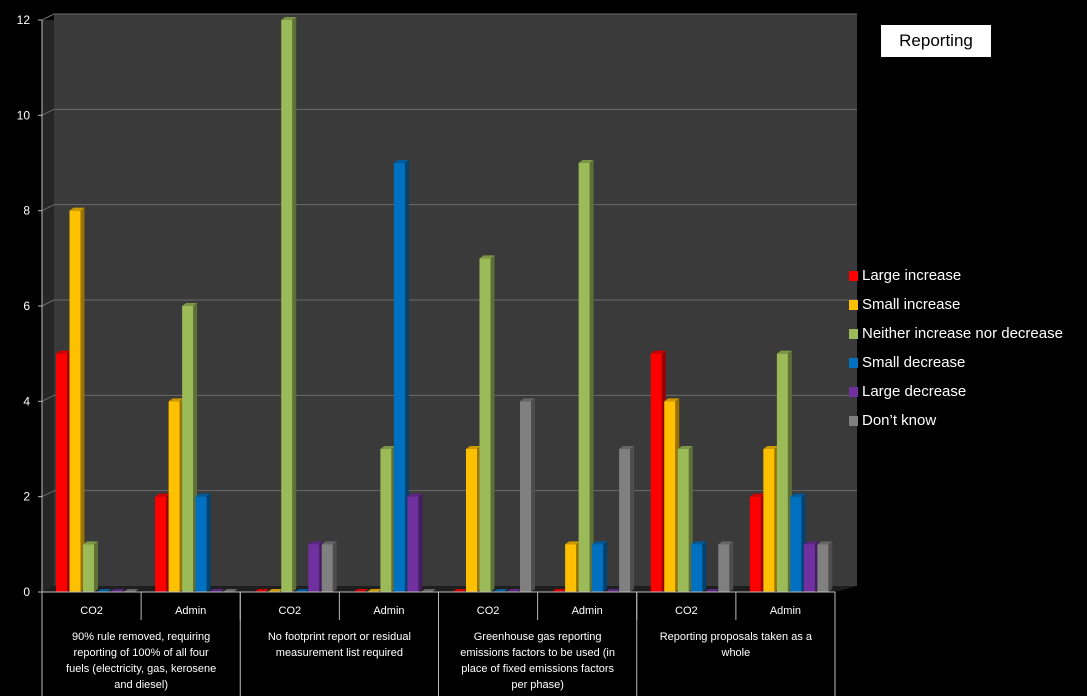 The width and height of the screenshot is (1087, 696). What do you see at coordinates (26, 401) in the screenshot?
I see `y-tick-label: 4` at bounding box center [26, 401].